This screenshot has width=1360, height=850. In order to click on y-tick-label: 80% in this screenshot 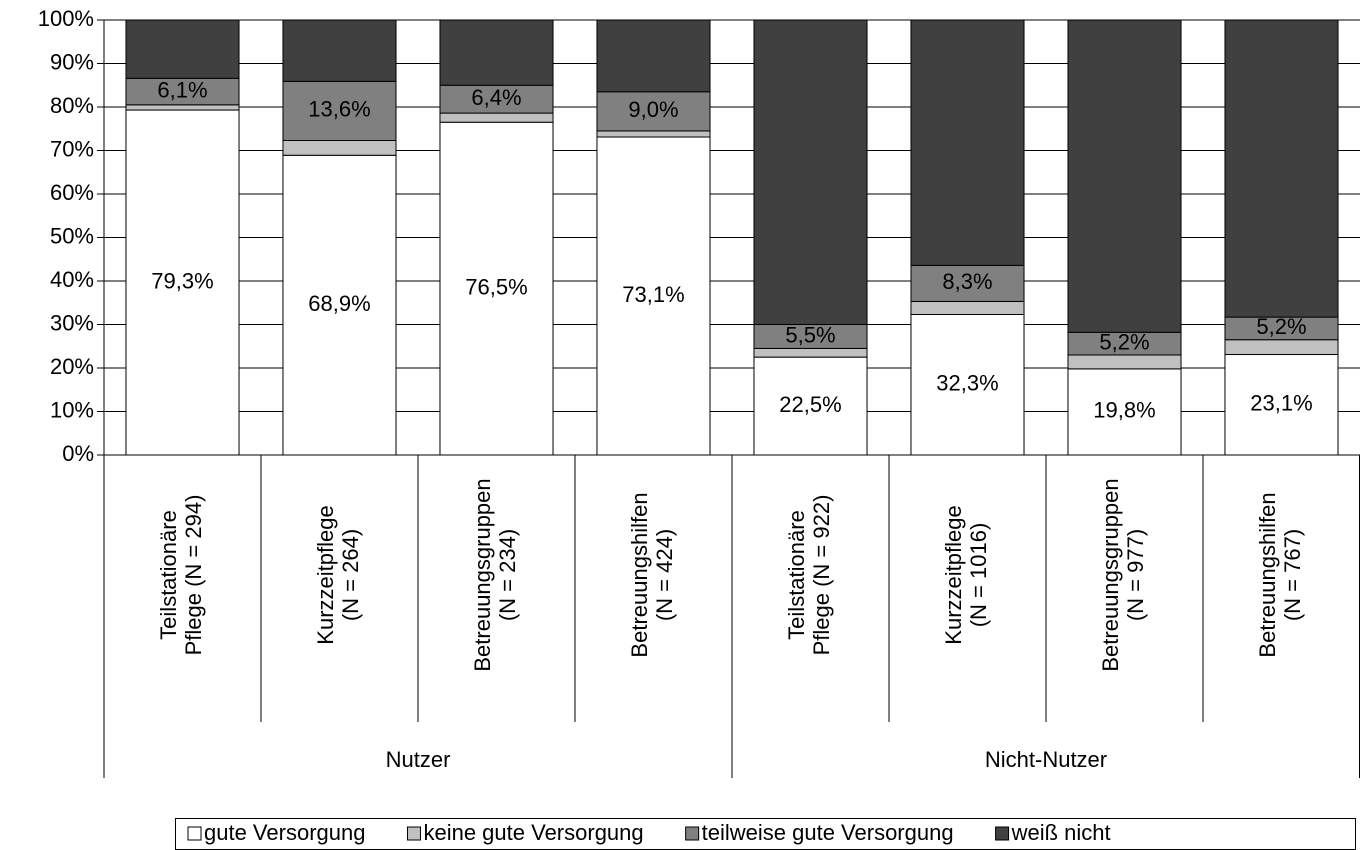, I will do `click(72, 105)`.